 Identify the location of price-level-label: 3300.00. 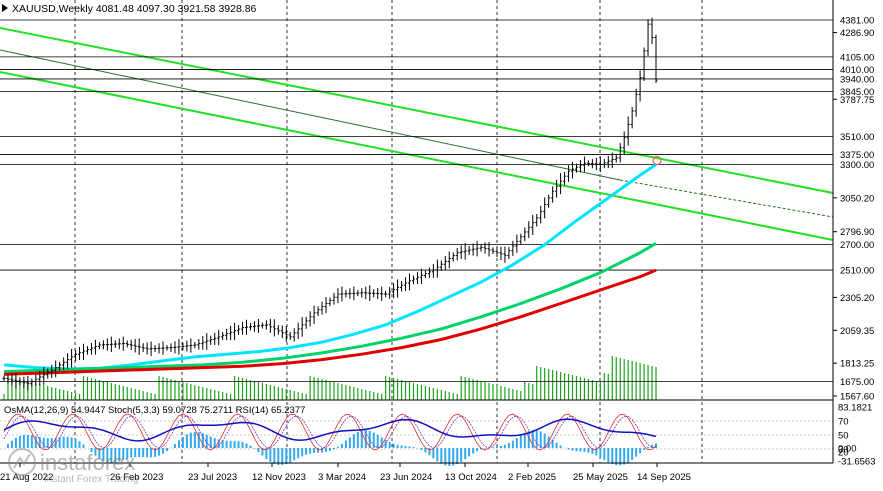
(857, 165).